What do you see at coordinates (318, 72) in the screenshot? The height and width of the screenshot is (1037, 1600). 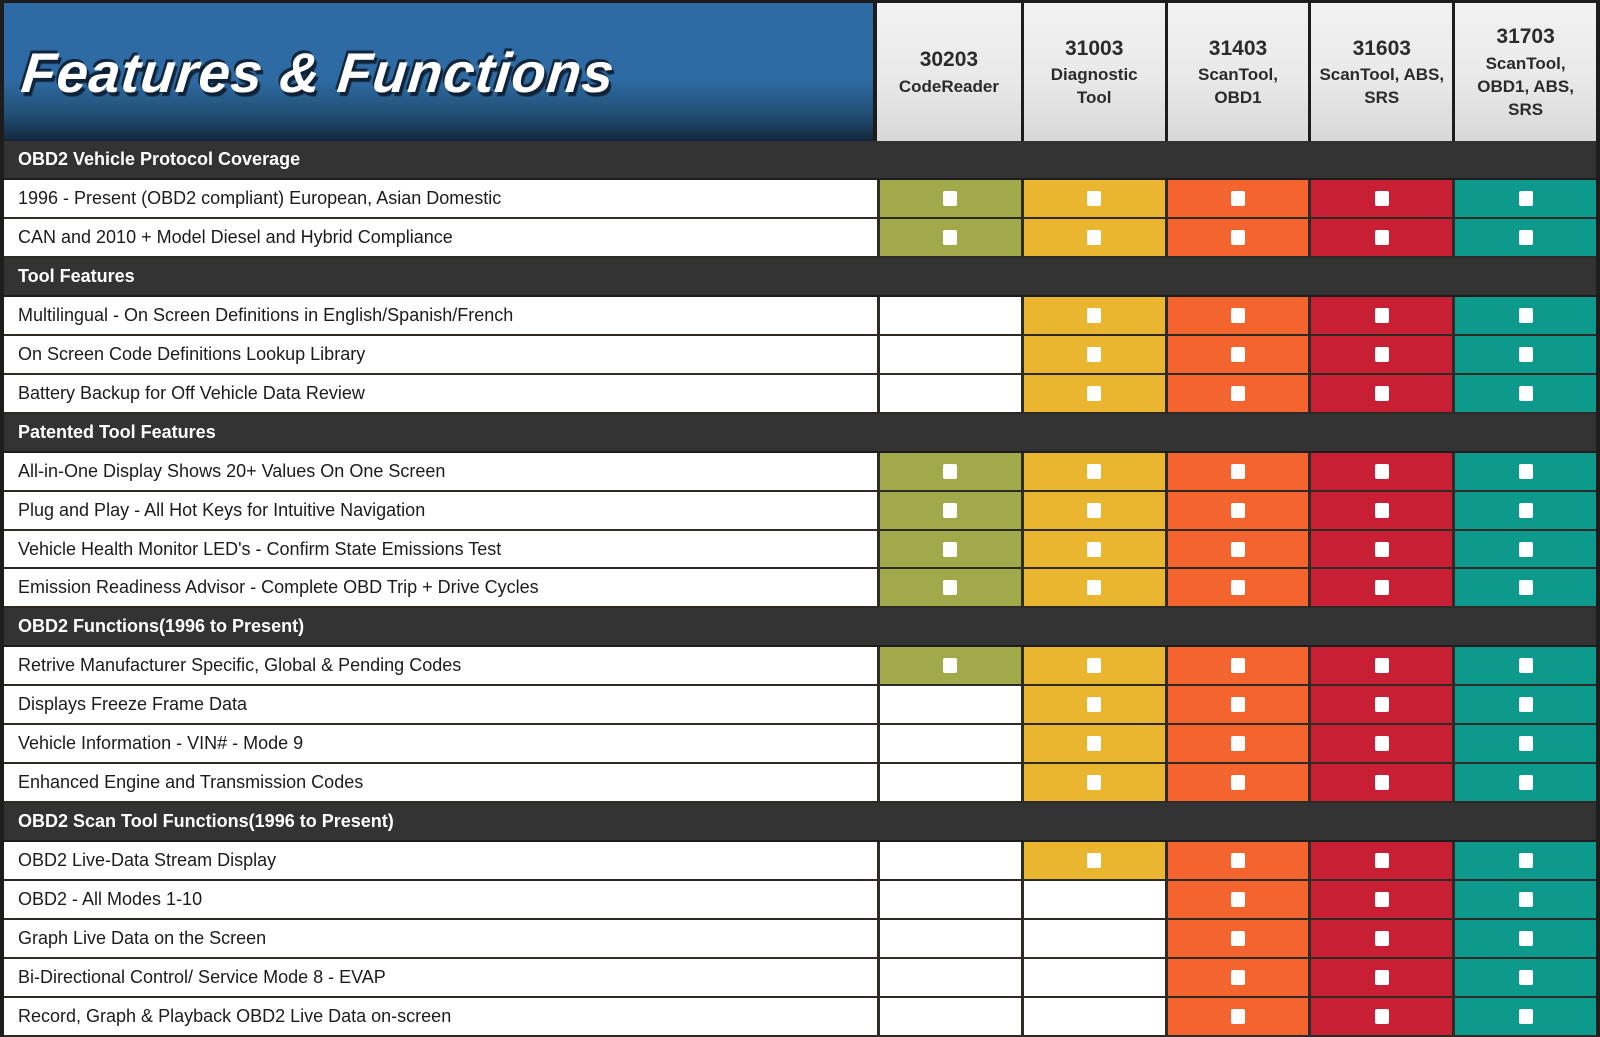 I see `table-title: Features & Functions` at bounding box center [318, 72].